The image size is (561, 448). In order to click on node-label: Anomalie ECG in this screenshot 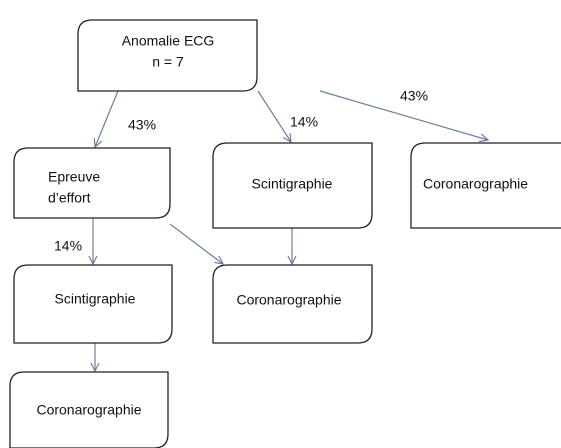, I will do `click(168, 41)`.